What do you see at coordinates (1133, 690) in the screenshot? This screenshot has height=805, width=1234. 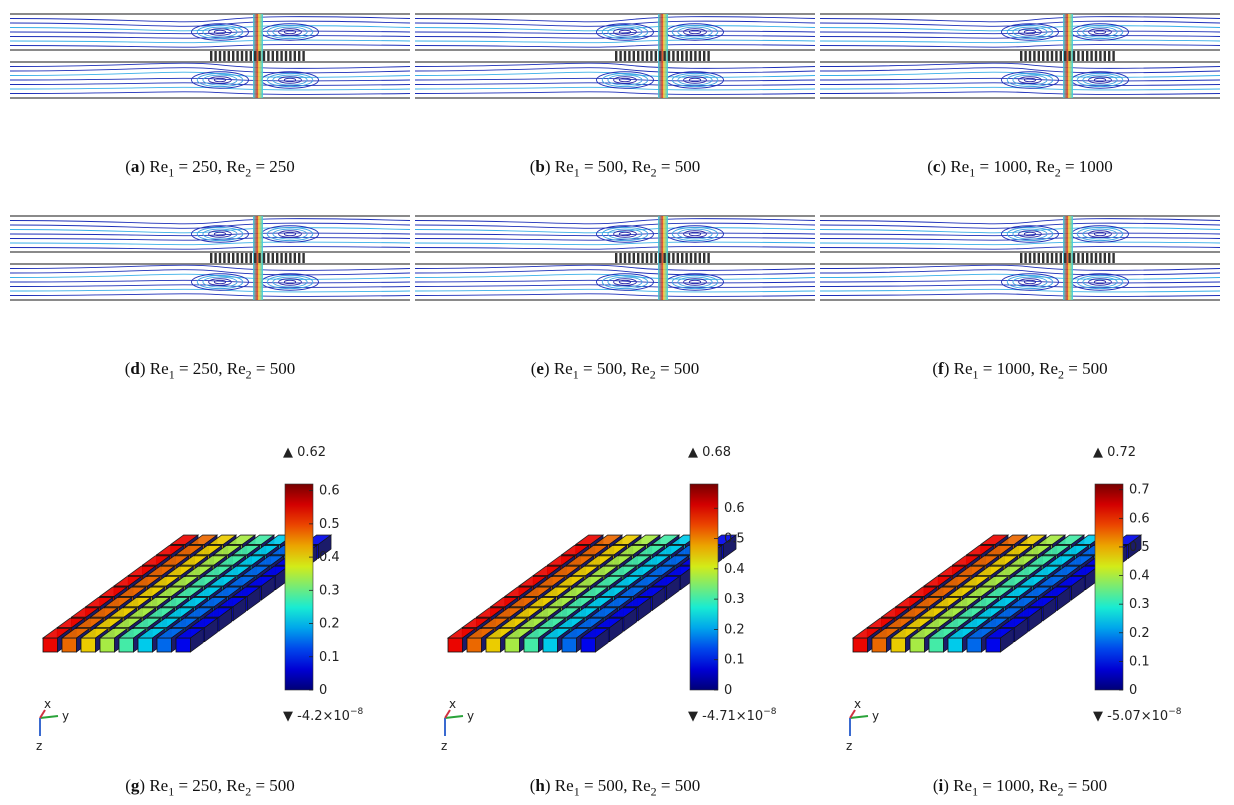 I see `colorbar-tick-label: 0` at bounding box center [1133, 690].